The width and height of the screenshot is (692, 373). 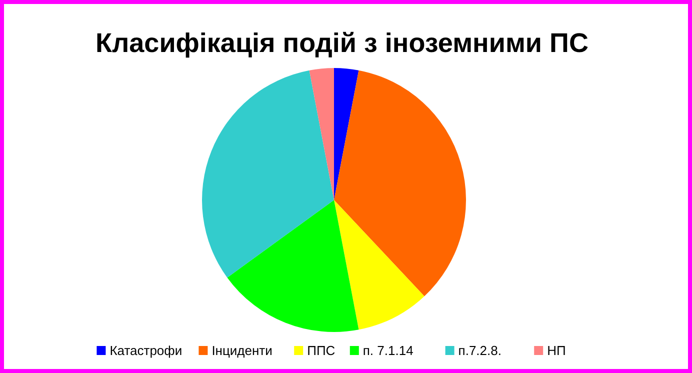 I want to click on legend-label: Інциденти, so click(x=242, y=350).